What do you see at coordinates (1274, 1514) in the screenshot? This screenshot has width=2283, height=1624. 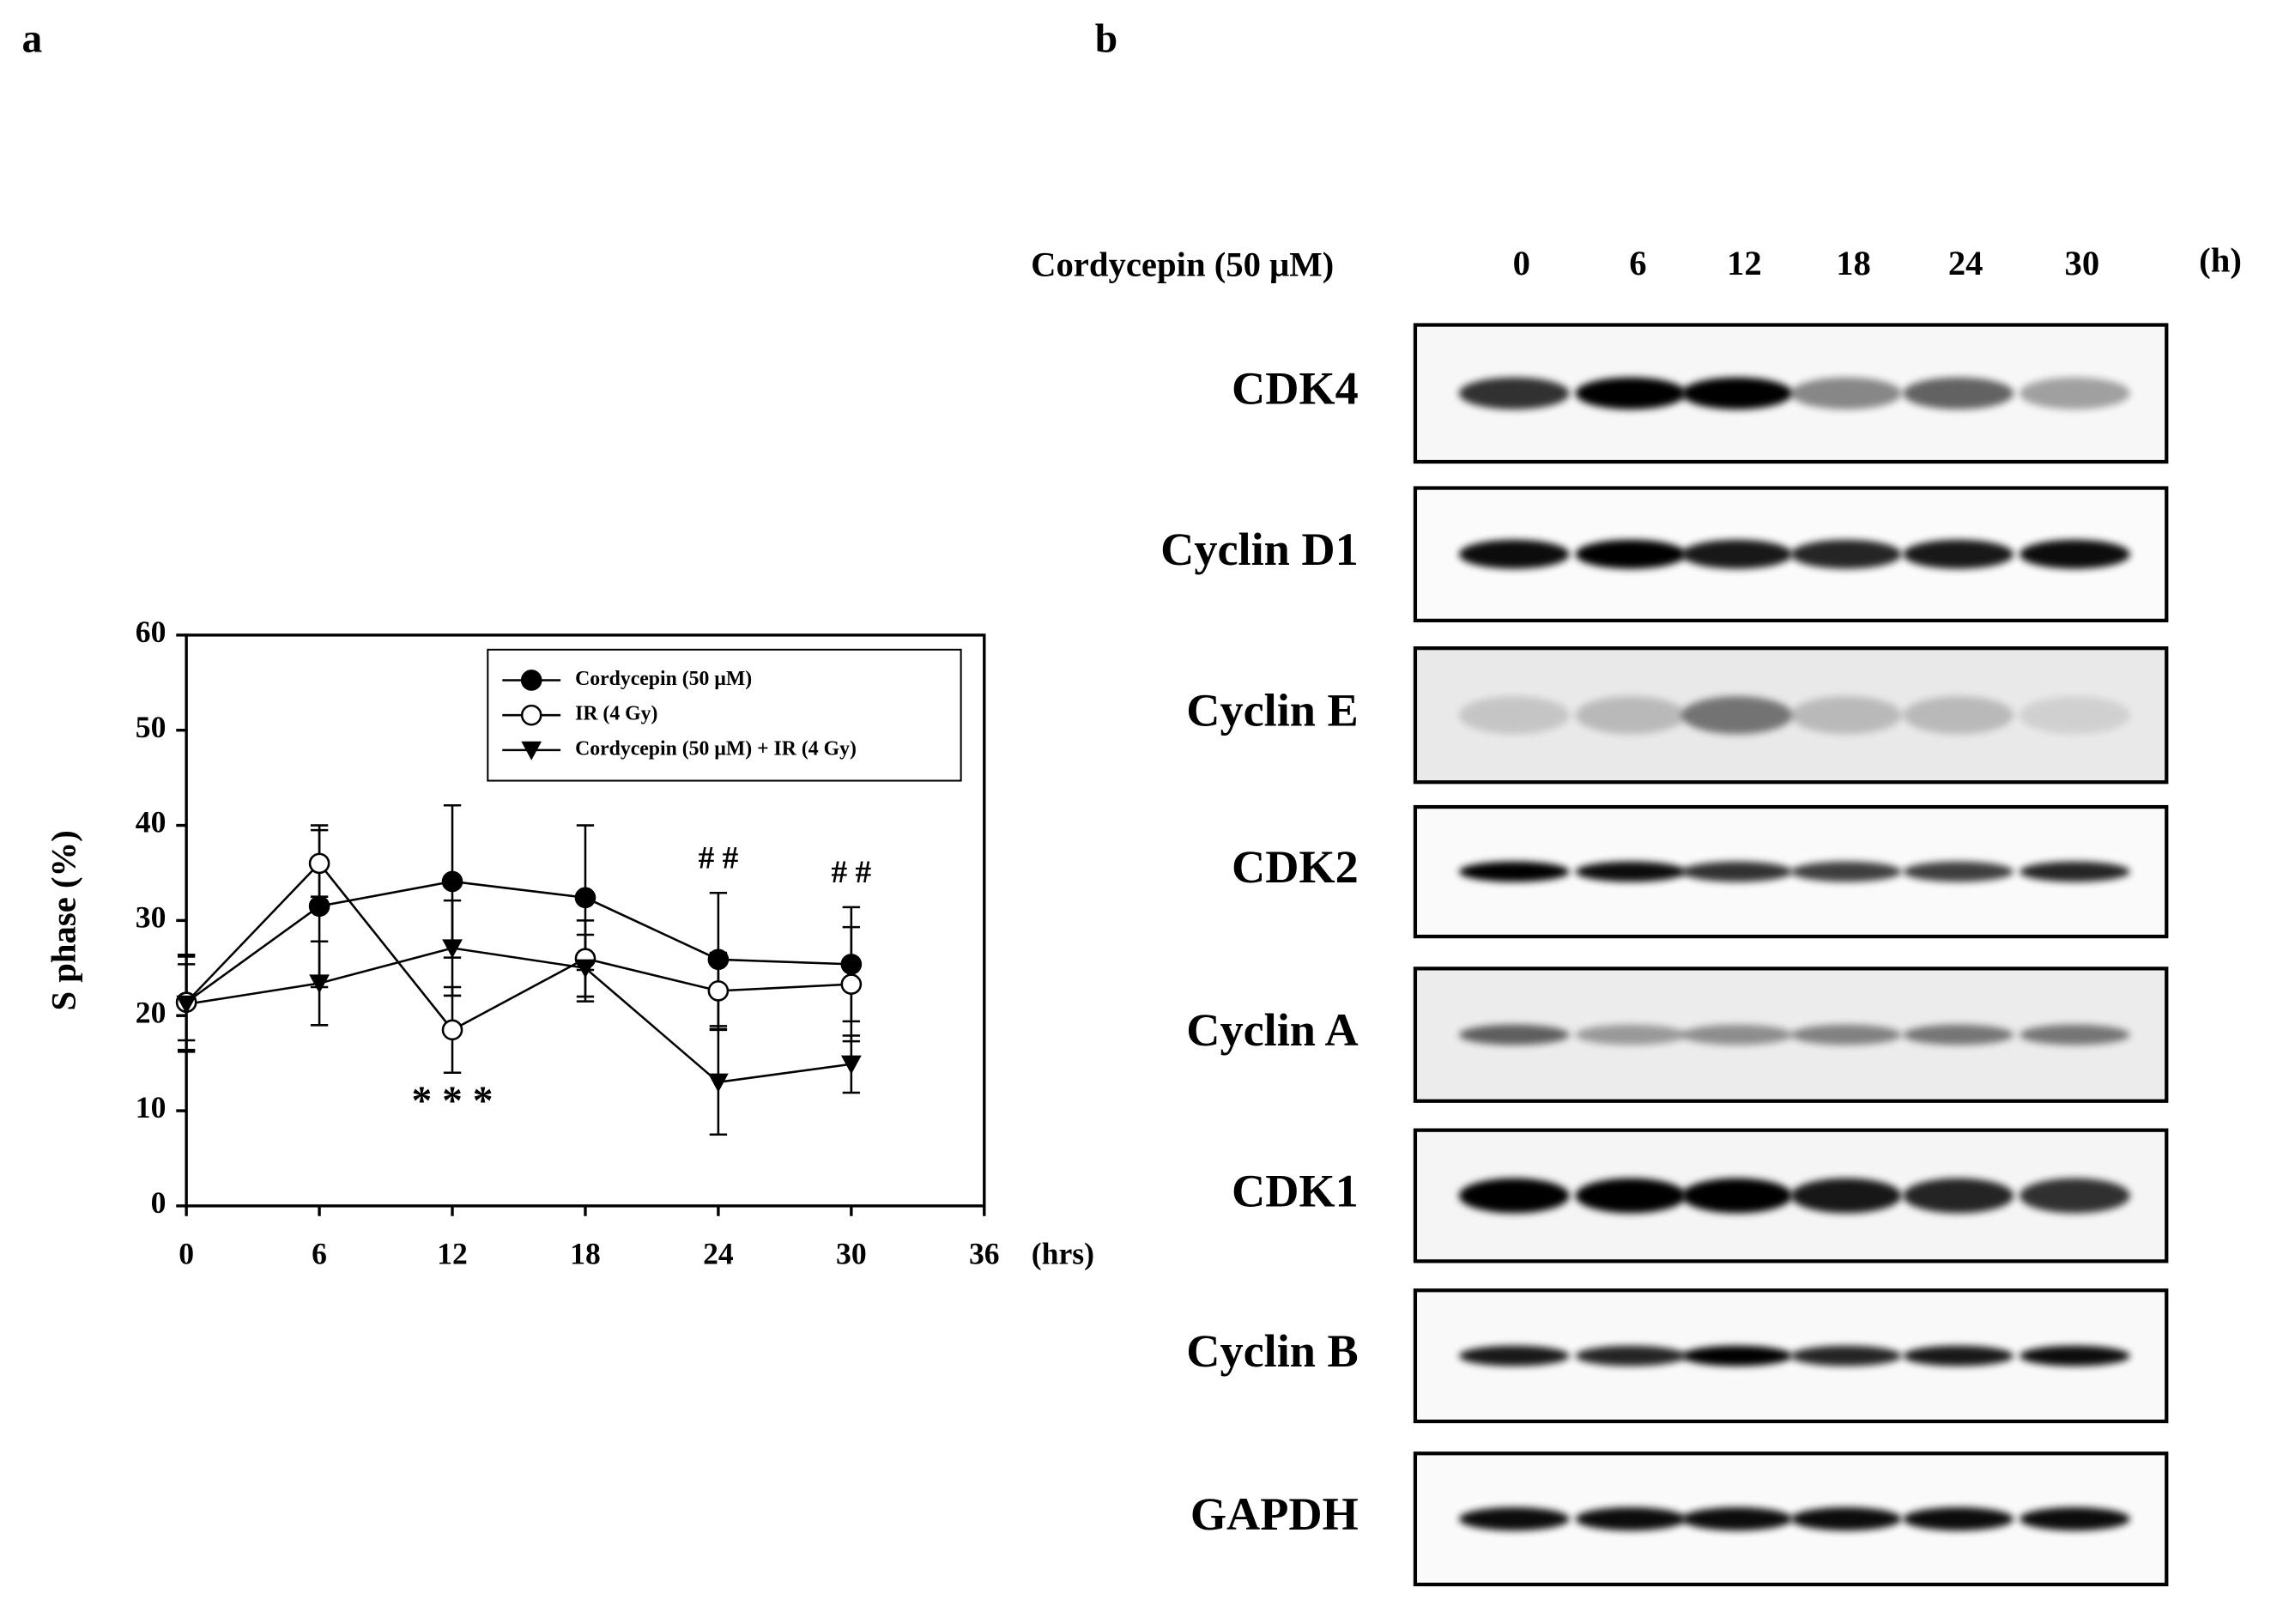 I see `blot-row-label: GAPDH` at bounding box center [1274, 1514].